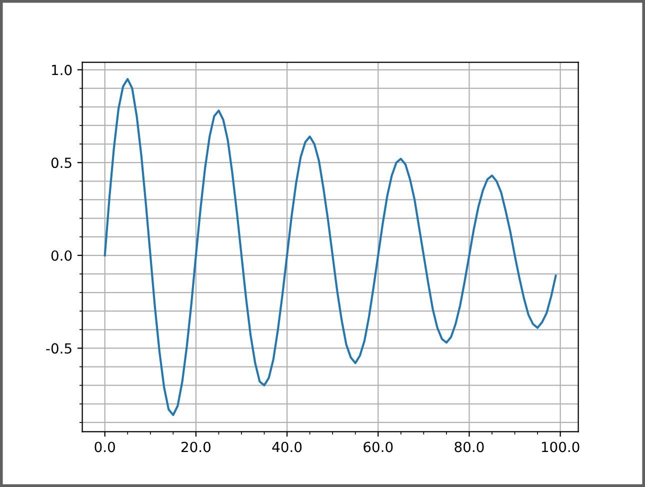  Describe the element at coordinates (61, 255) in the screenshot. I see `y-tick-label: 0.0` at that location.